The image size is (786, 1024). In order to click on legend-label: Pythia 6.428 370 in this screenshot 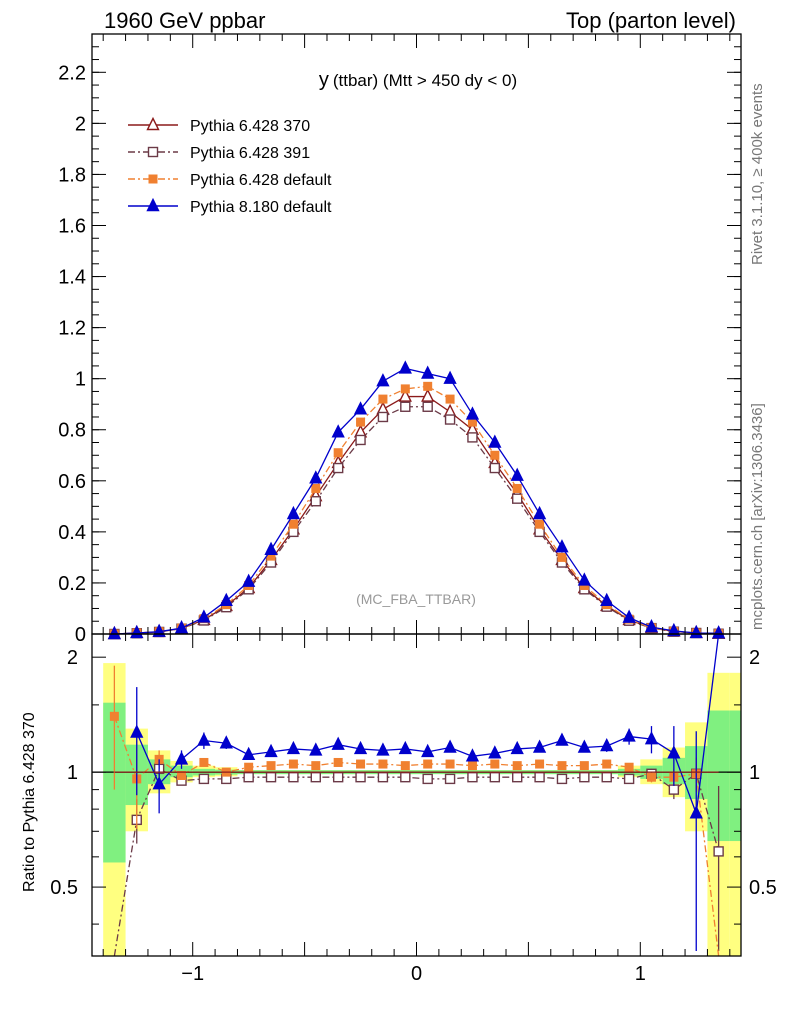, I will do `click(250, 126)`.